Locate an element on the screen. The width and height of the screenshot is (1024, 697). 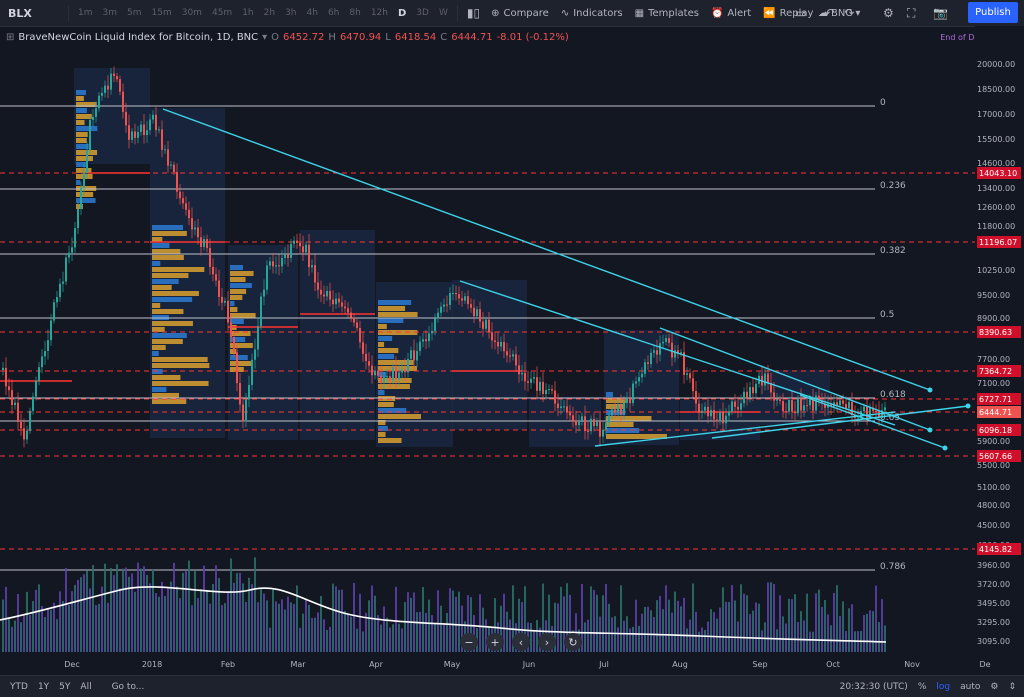
reset-button: ↻ is located at coordinates (573, 642).